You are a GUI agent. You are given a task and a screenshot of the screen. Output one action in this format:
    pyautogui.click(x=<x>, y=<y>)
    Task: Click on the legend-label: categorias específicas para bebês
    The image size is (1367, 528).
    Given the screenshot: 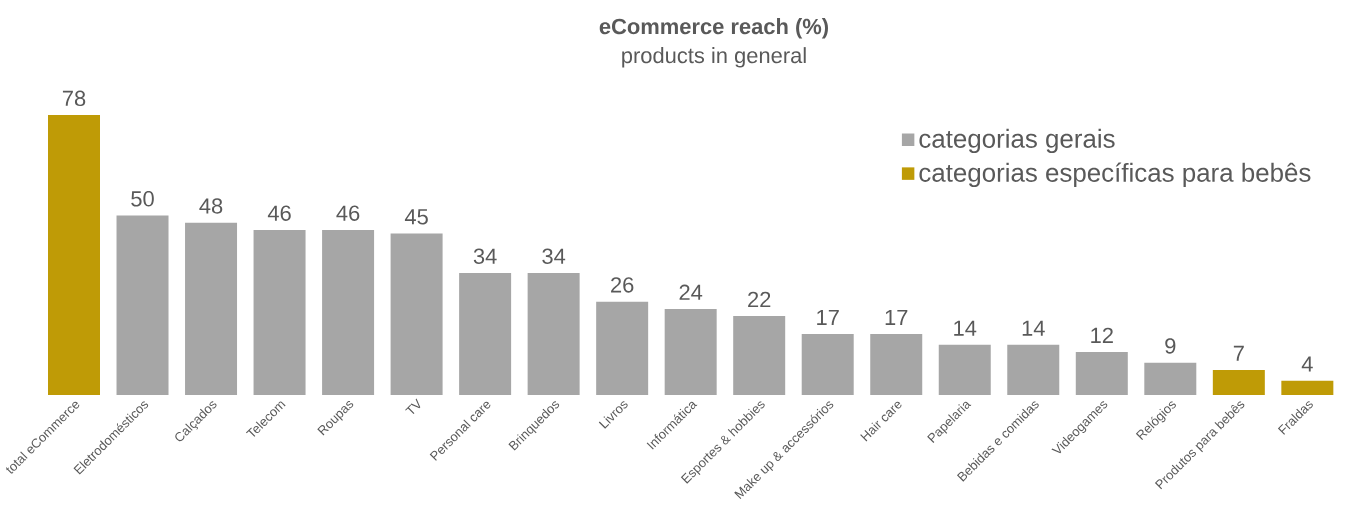 What is the action you would take?
    pyautogui.click(x=1115, y=175)
    